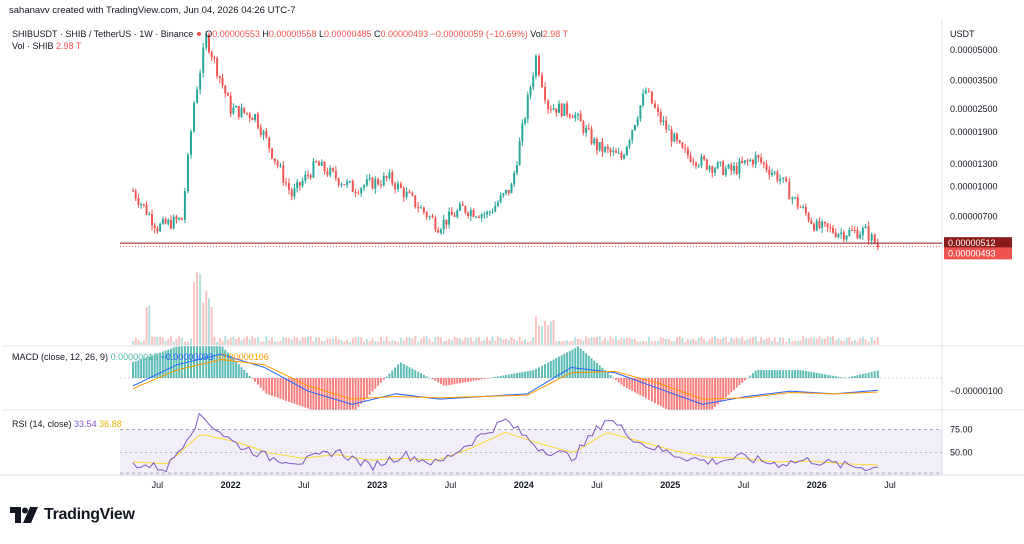  Describe the element at coordinates (33, 46) in the screenshot. I see `vol2-label: Vol · SHIB` at that location.